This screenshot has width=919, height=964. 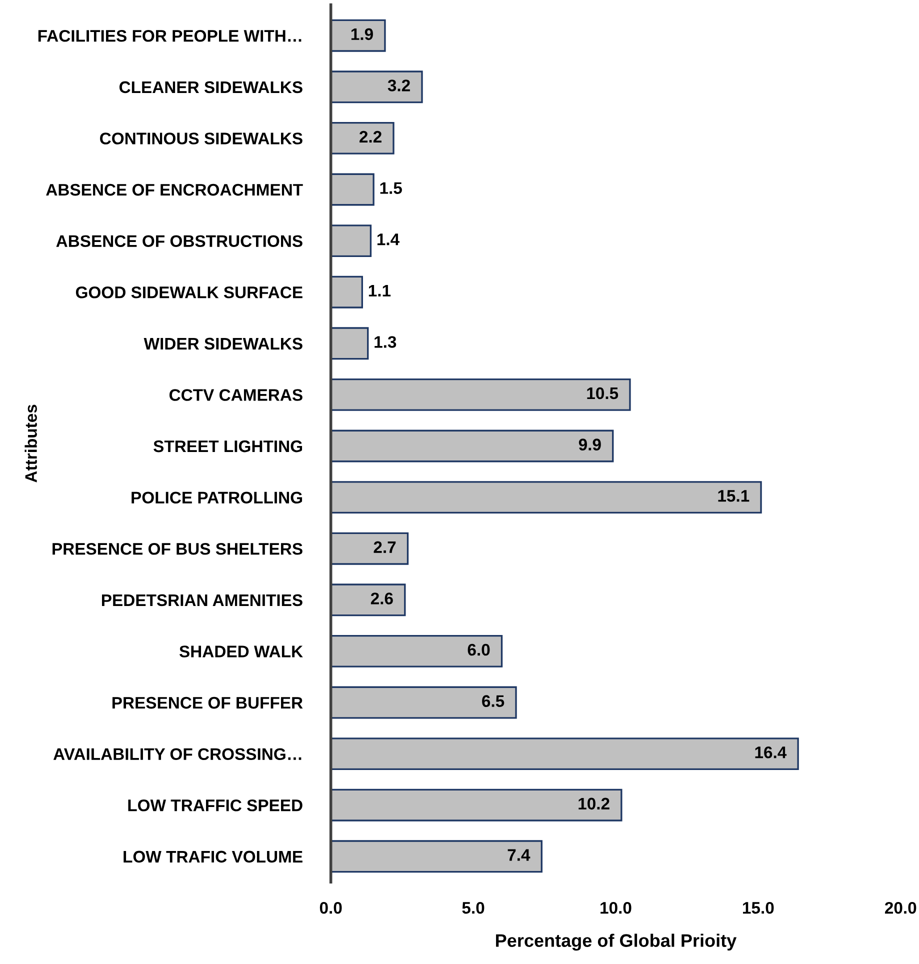 I want to click on data-label: 6.5, so click(x=493, y=701).